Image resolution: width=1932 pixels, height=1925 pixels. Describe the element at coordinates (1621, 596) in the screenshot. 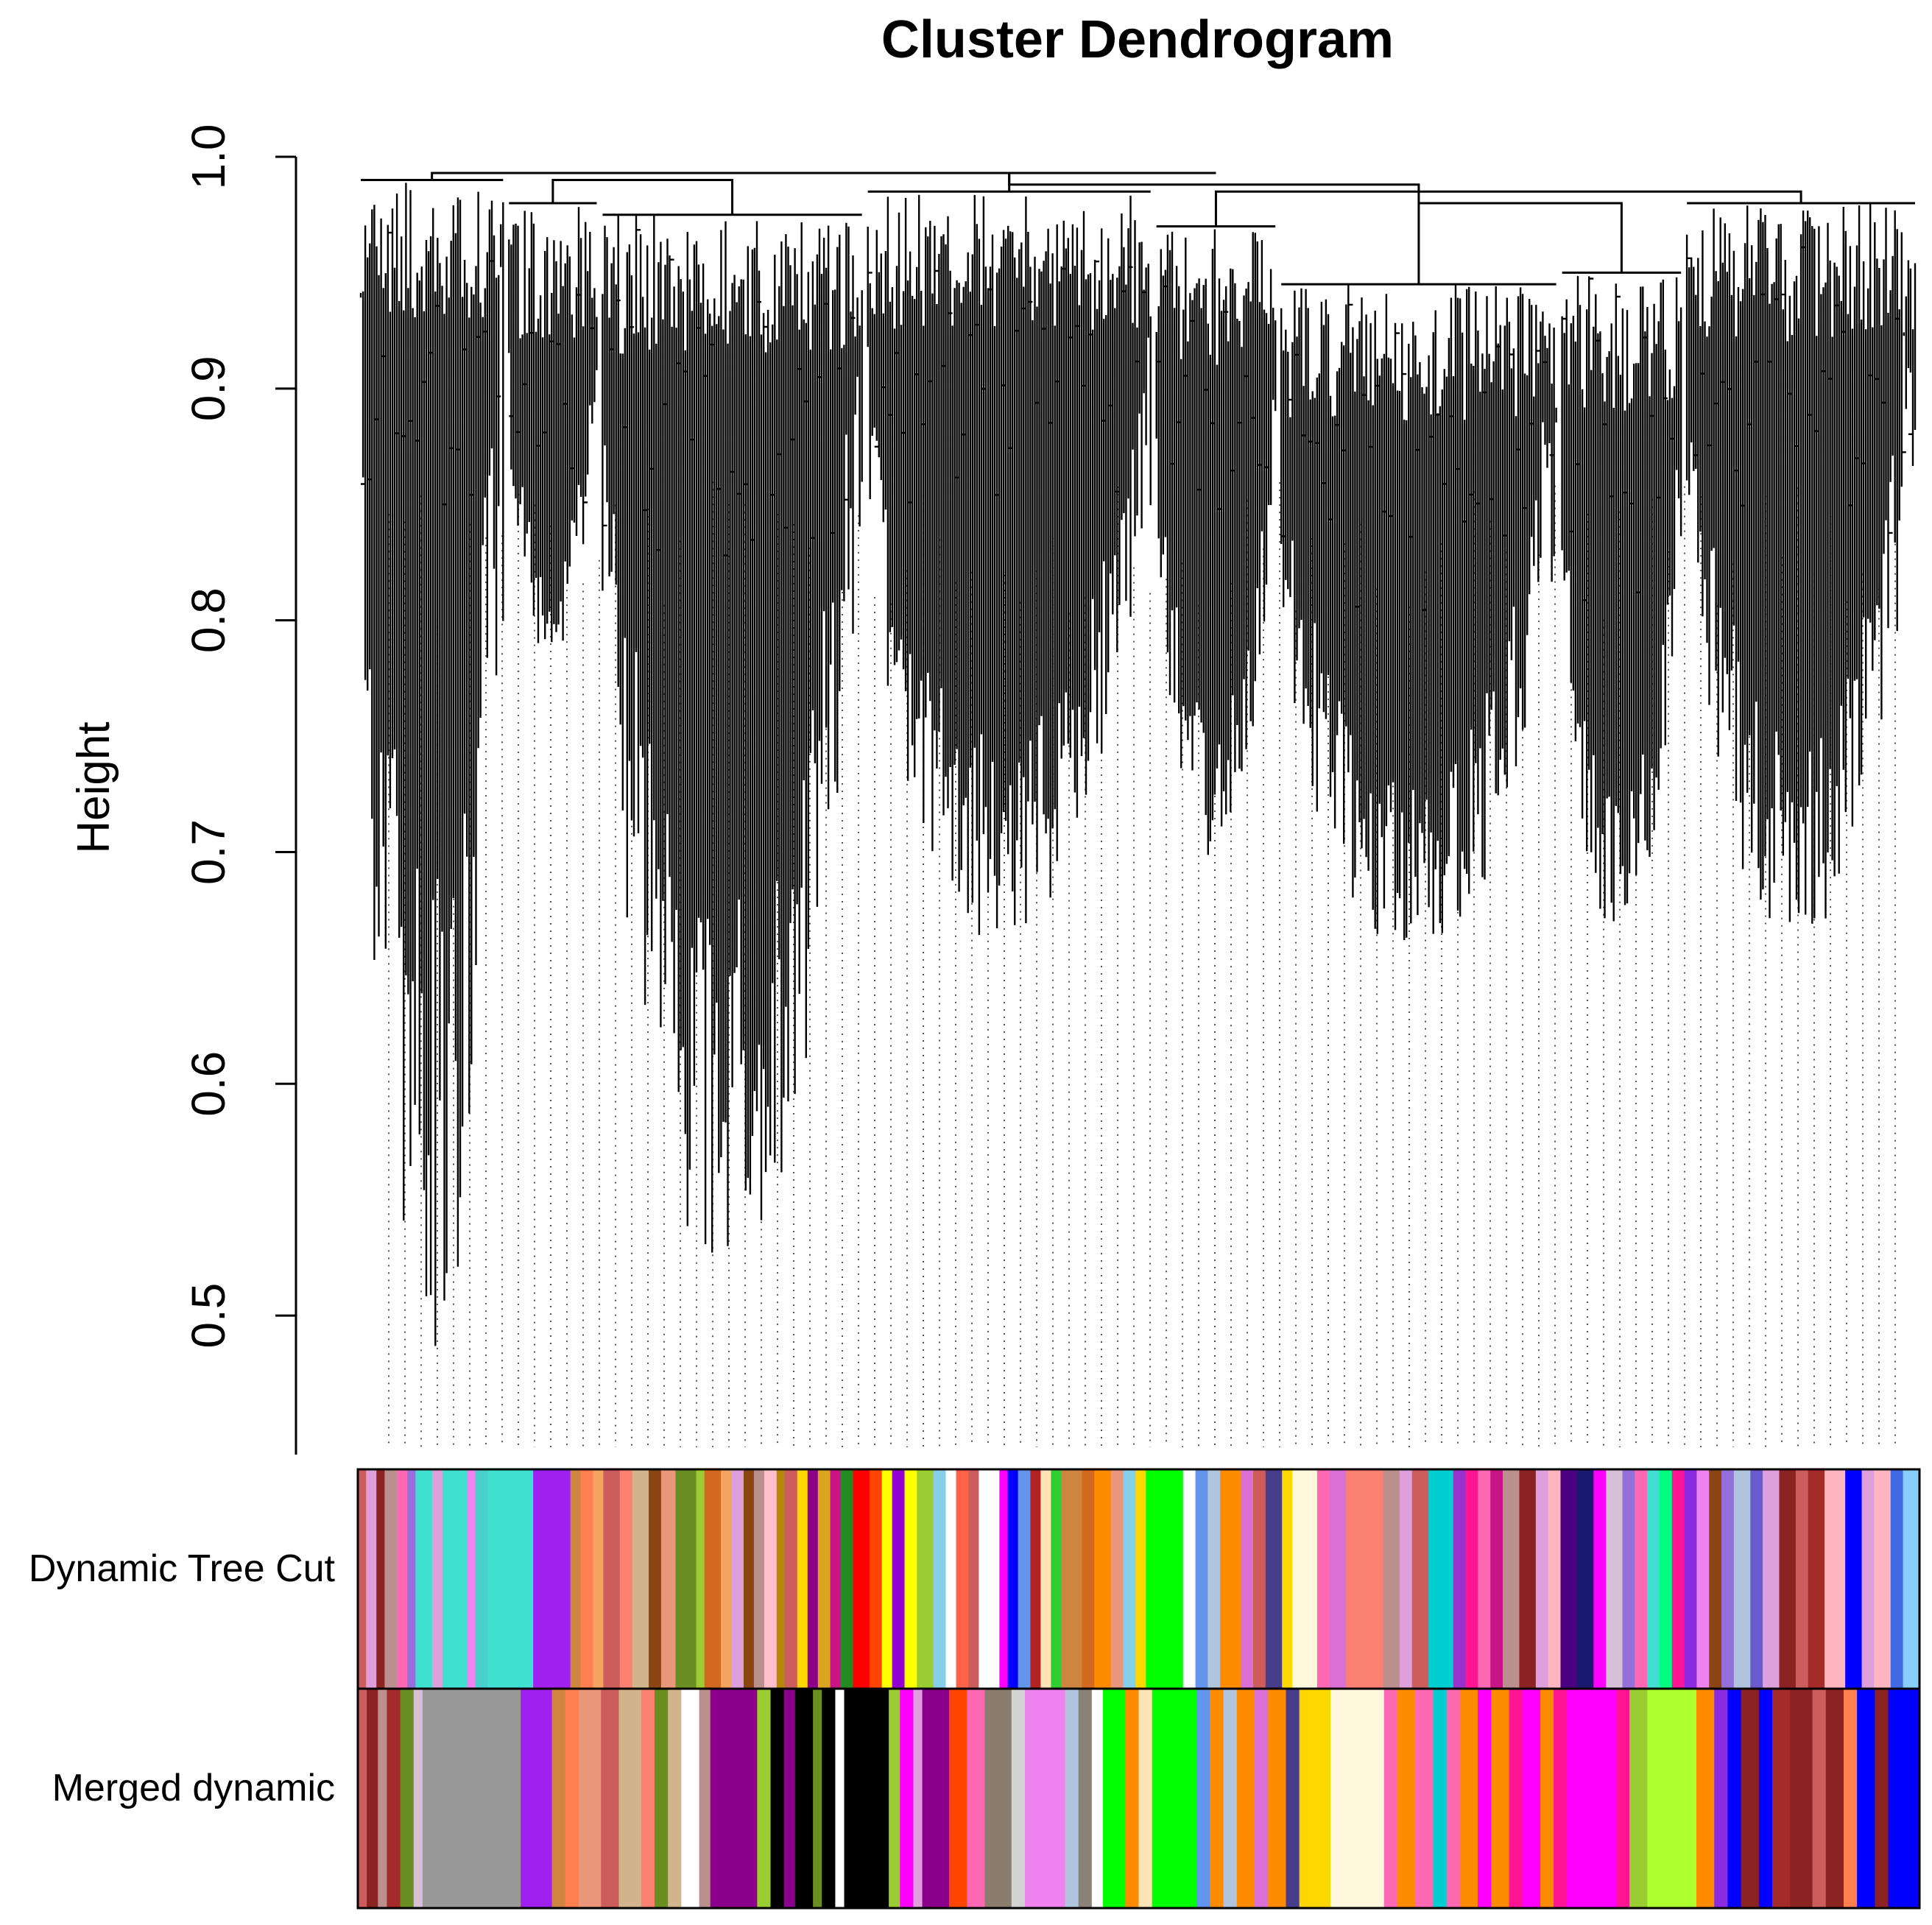

I see `dendrogram-branch-G` at that location.